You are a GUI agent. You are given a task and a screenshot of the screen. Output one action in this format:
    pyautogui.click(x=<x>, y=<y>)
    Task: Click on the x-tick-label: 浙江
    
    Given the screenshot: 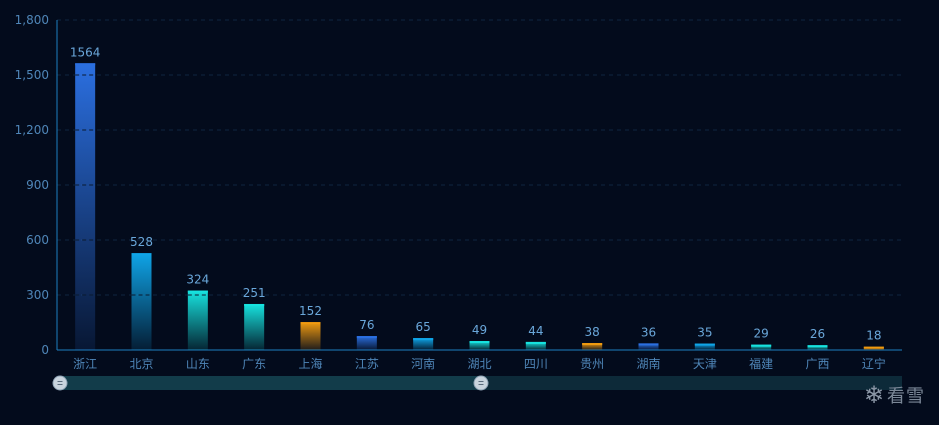 What is the action you would take?
    pyautogui.click(x=85, y=364)
    